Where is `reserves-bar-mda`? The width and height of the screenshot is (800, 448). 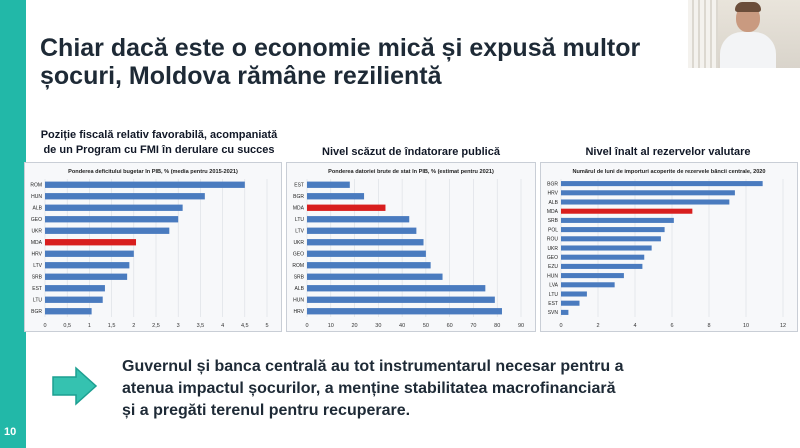 reserves-bar-mda is located at coordinates (627, 211).